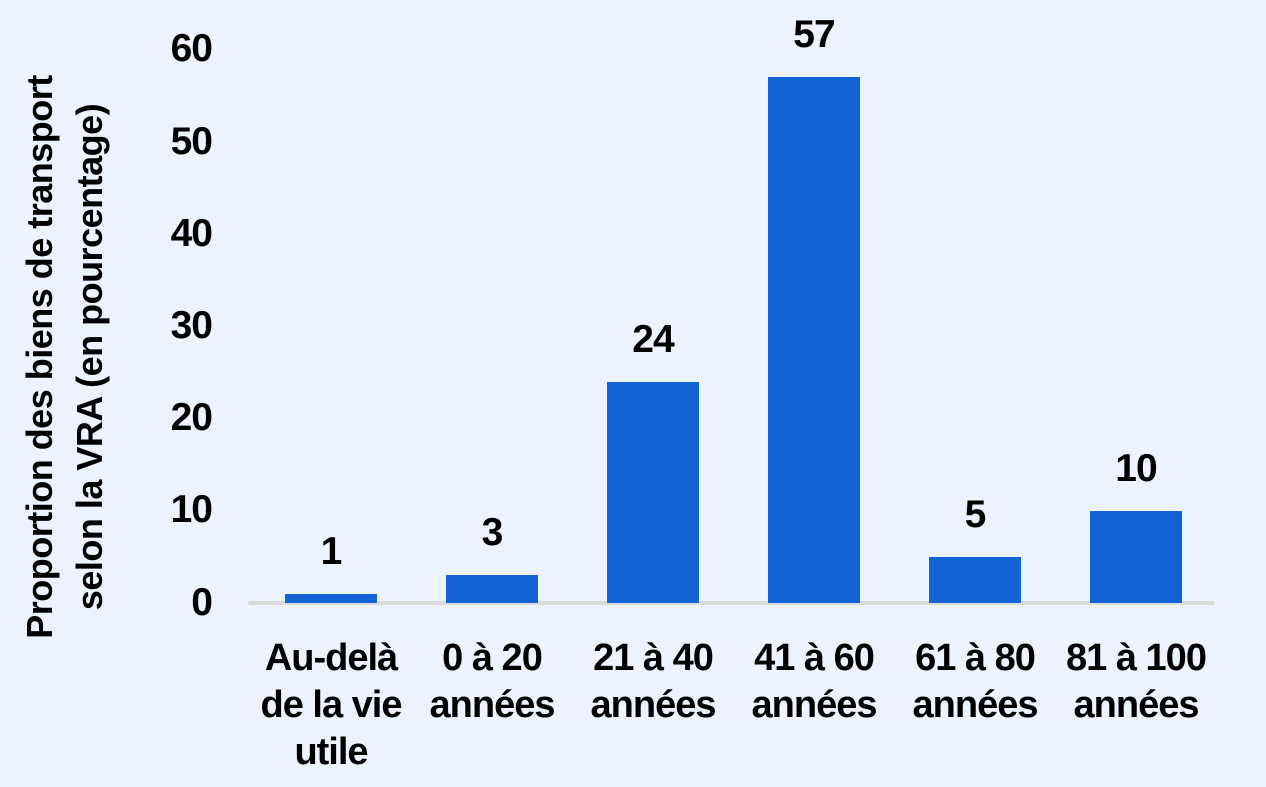  I want to click on bar-value-label: 24, so click(653, 339).